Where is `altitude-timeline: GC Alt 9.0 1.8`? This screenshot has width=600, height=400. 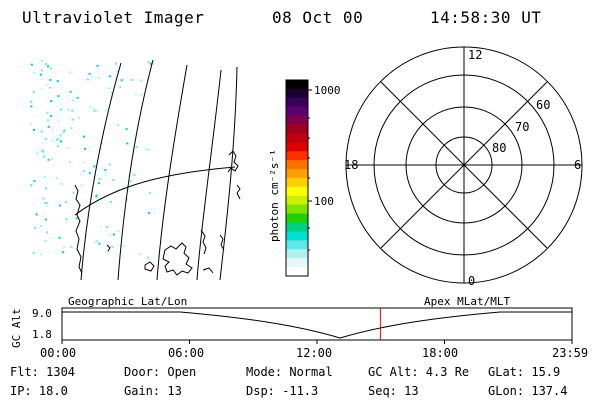 altitude-timeline: GC Alt 9.0 1.8 is located at coordinates (291, 327).